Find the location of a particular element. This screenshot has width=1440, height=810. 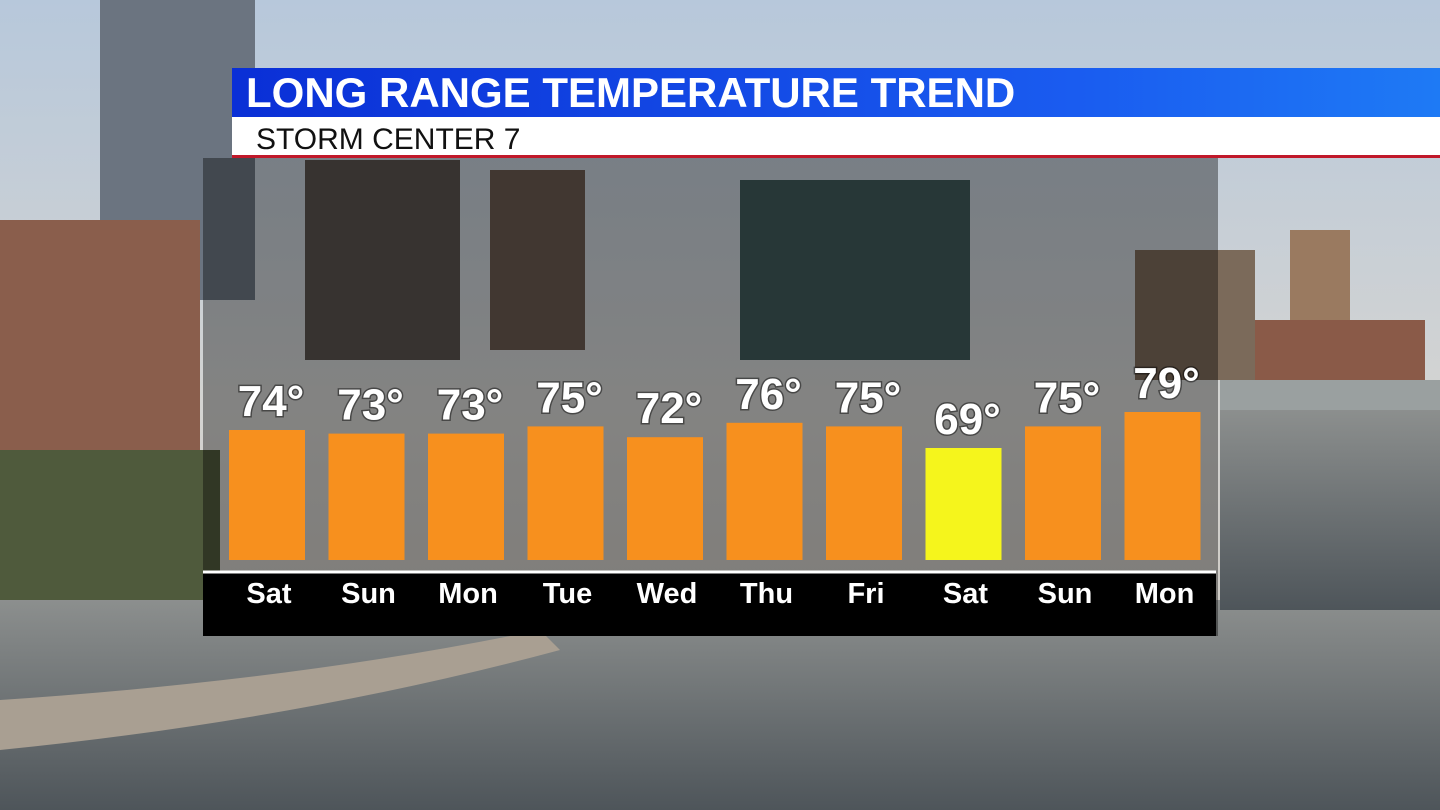

x-tick-label: Fri is located at coordinates (865, 594).